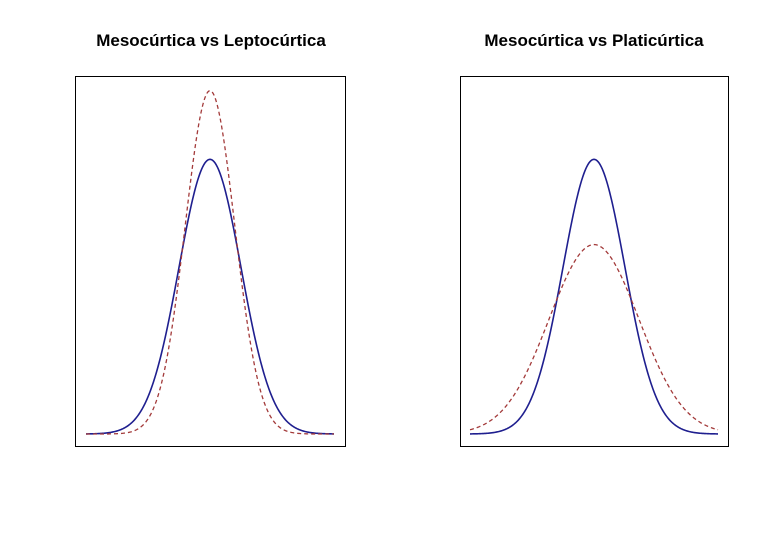  Describe the element at coordinates (594, 40) in the screenshot. I see `panel-right-title: Mesocúrtica vs Platicúrtica` at that location.